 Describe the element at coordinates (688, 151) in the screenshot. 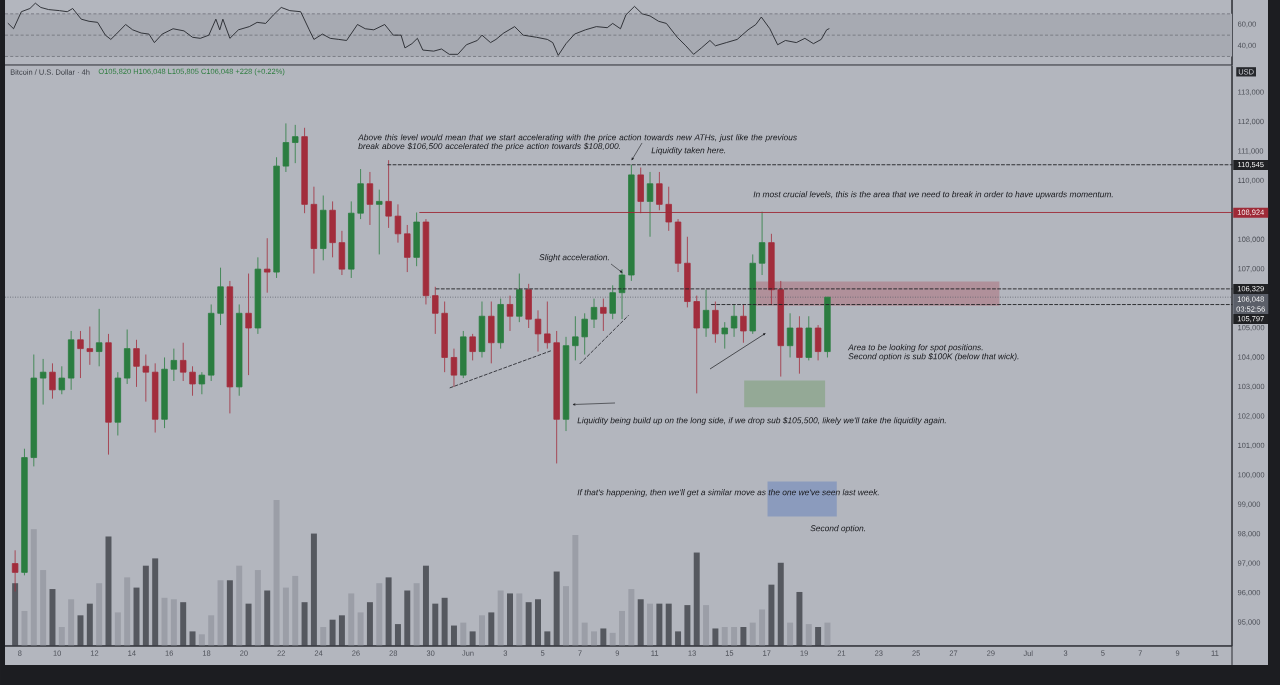

I see `annotation: Liquidity taken here.` at that location.